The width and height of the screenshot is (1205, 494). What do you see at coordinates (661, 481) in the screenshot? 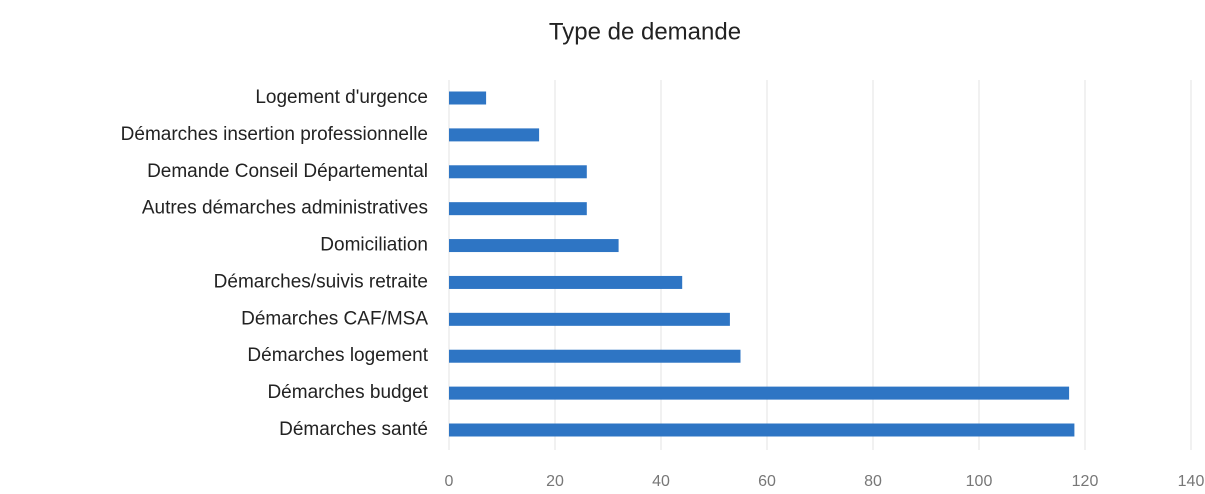
I see `x-tick-label: 40` at bounding box center [661, 481].